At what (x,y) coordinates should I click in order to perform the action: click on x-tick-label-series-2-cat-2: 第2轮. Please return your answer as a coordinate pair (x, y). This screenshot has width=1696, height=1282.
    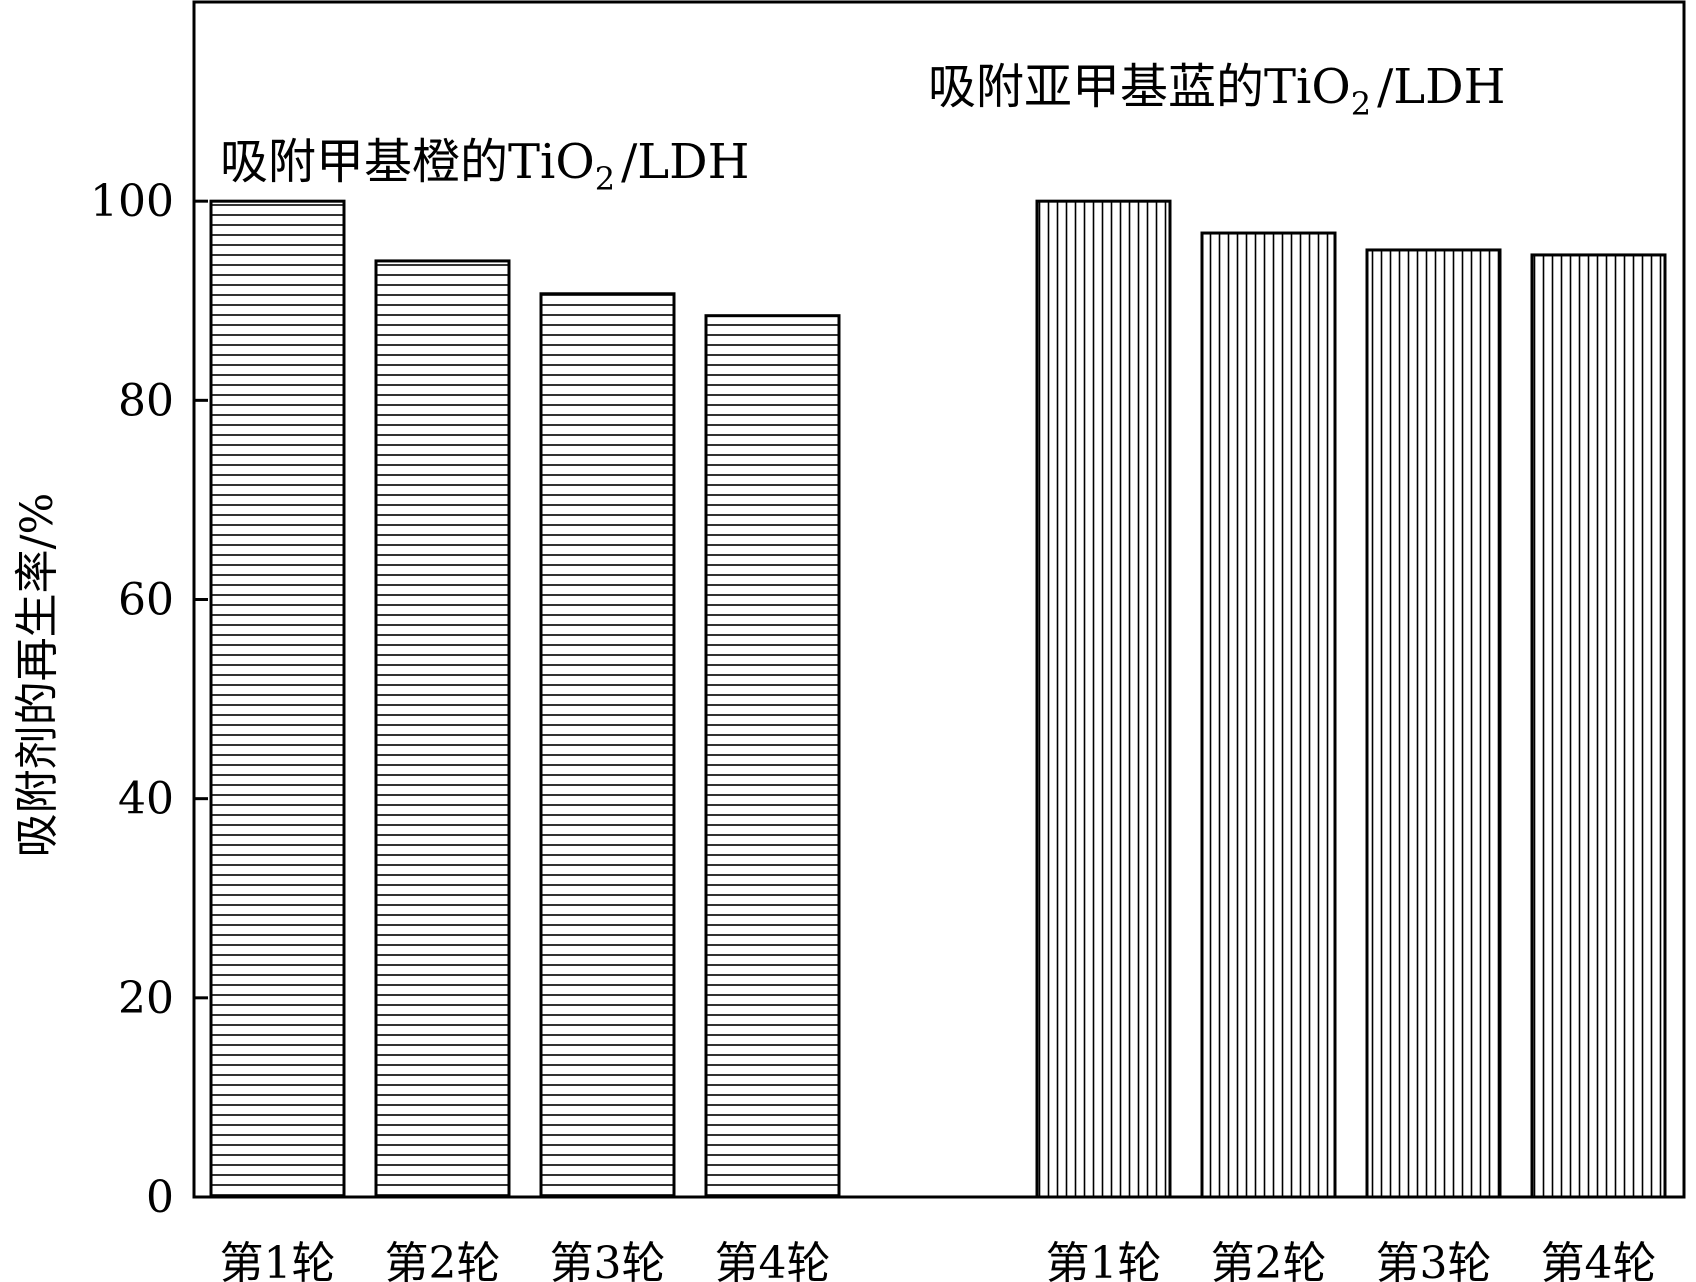
    Looking at the image, I should click on (1269, 1260).